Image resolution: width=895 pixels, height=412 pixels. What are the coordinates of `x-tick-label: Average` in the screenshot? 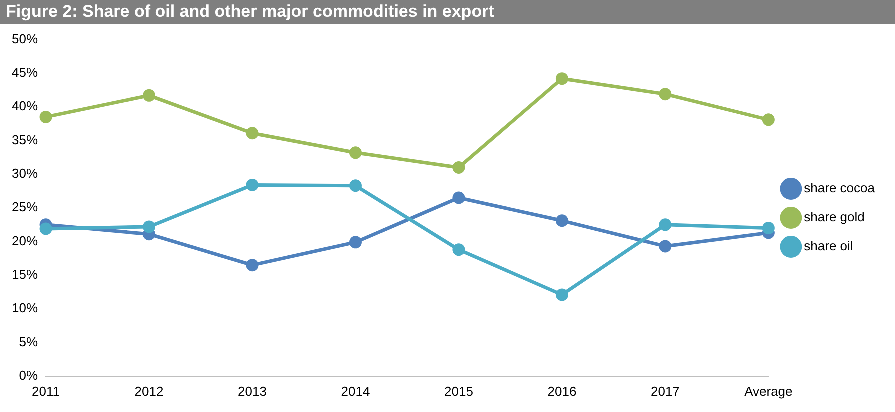 It's located at (768, 391).